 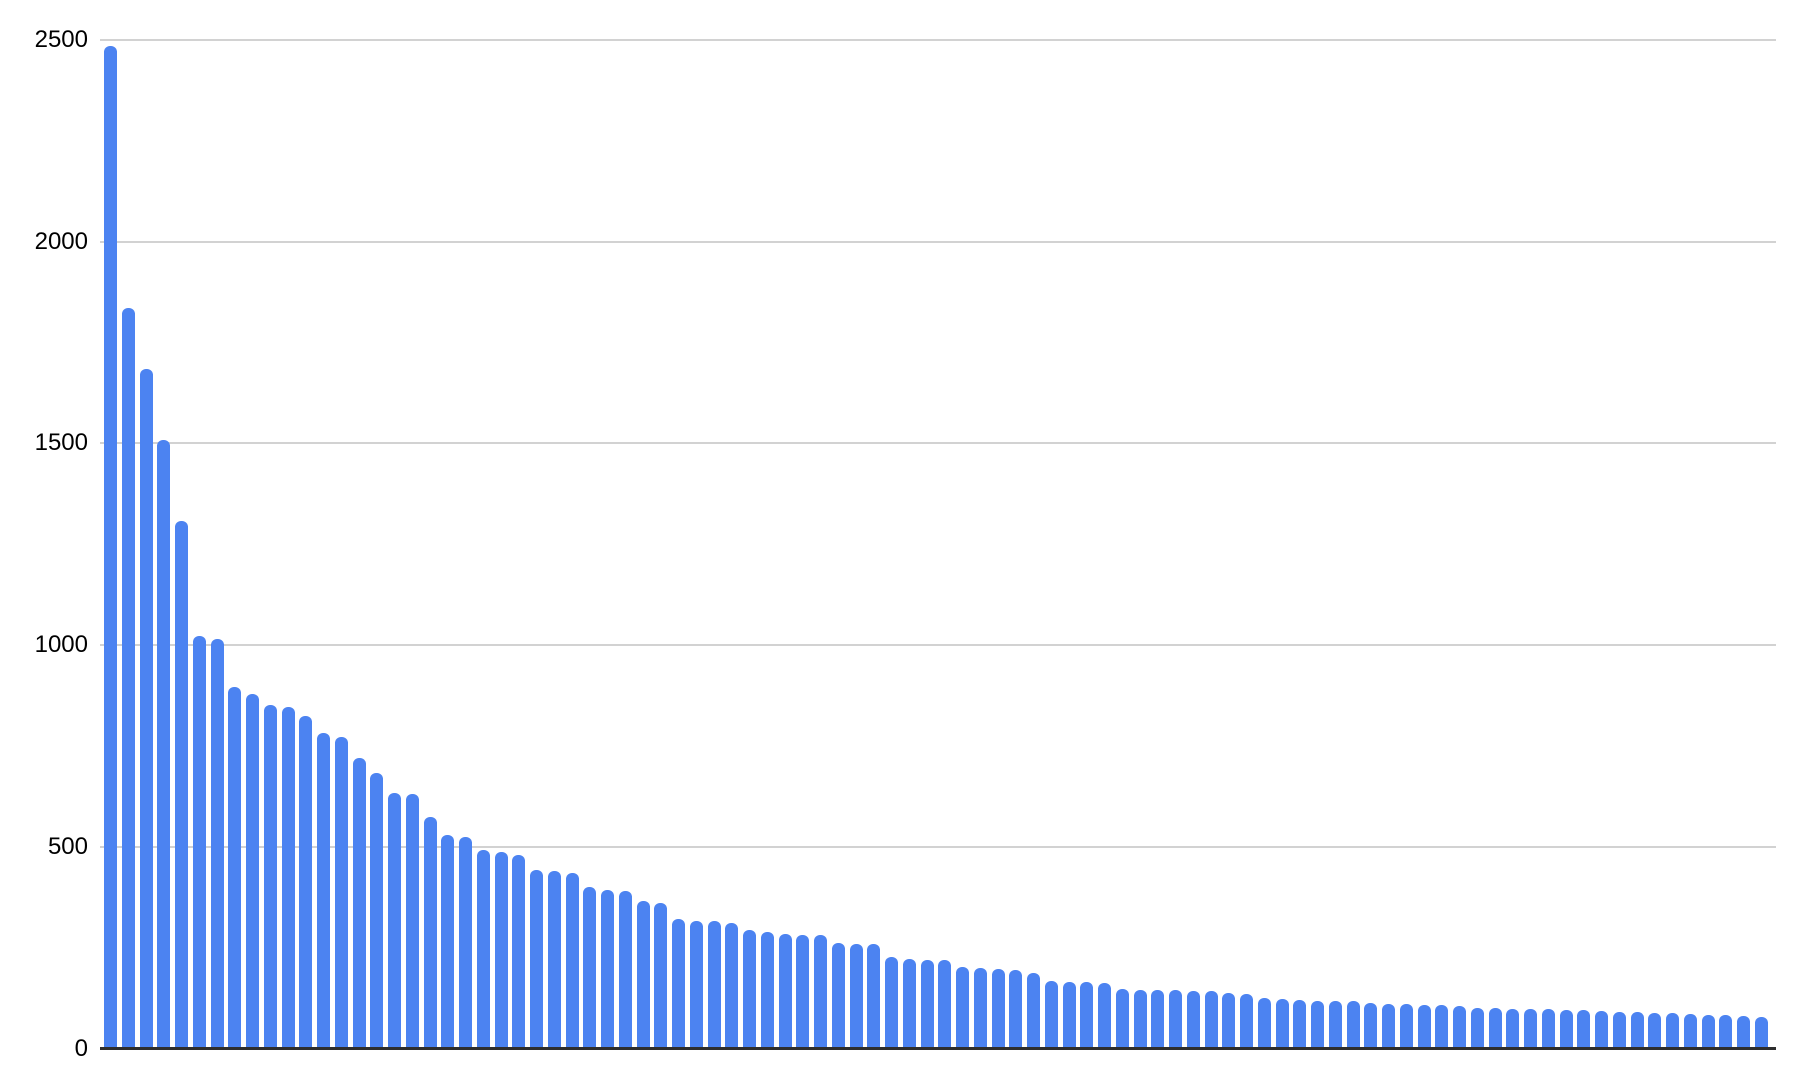 I want to click on y-axis-tick-label: 1500, so click(x=61, y=443).